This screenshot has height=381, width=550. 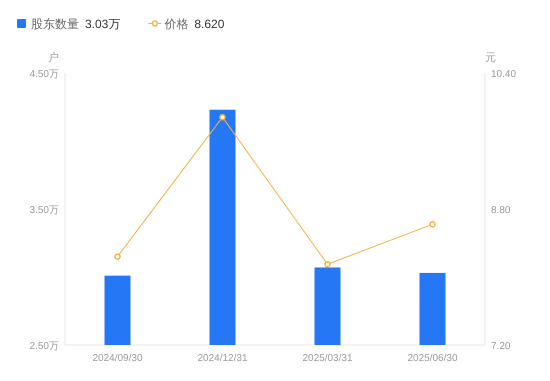 What do you see at coordinates (501, 346) in the screenshot?
I see `y2-tick-label: 7.20` at bounding box center [501, 346].